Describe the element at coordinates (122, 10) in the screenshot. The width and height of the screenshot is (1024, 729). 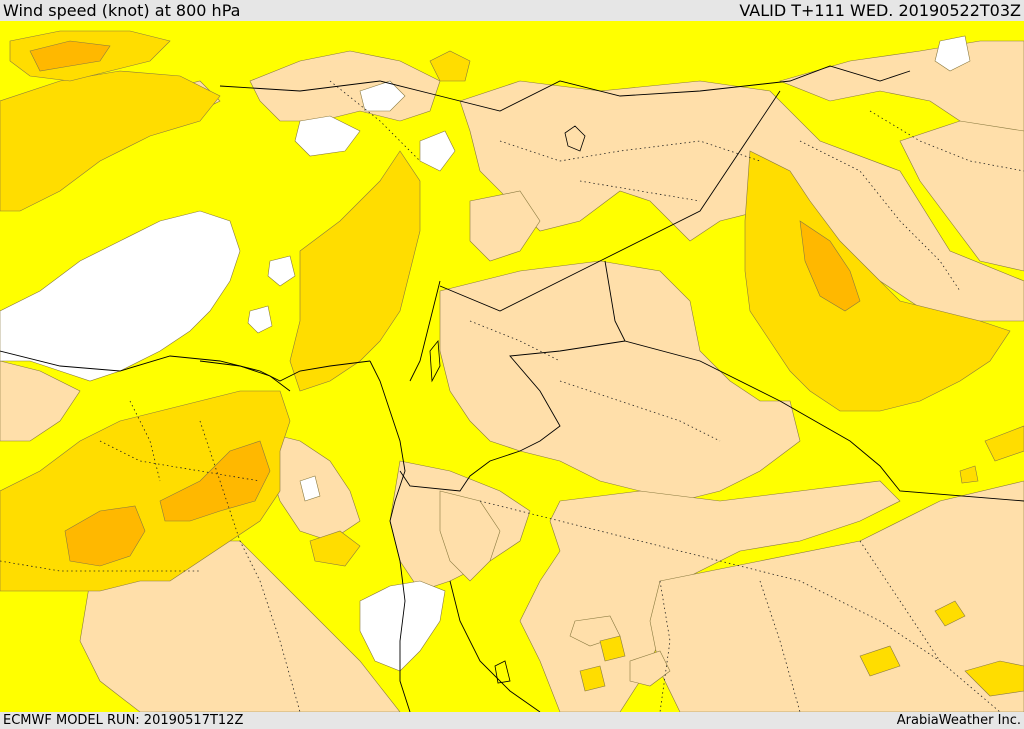
I see `map-title: Wind speed (knot) at 800 hPa` at that location.